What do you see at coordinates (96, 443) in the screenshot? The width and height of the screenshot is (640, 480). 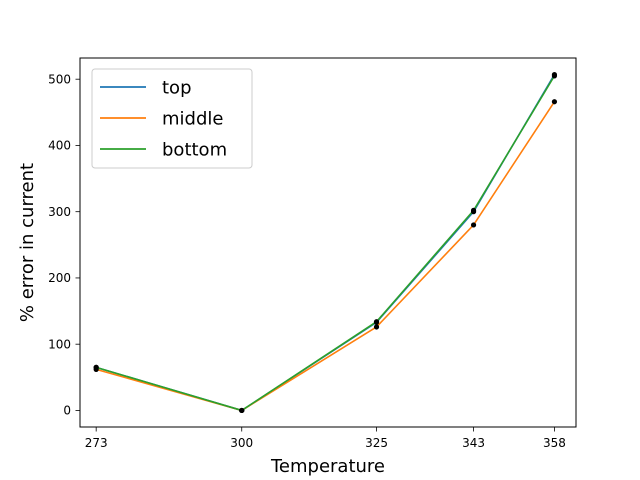 I see `x-tick-label: 273` at bounding box center [96, 443].